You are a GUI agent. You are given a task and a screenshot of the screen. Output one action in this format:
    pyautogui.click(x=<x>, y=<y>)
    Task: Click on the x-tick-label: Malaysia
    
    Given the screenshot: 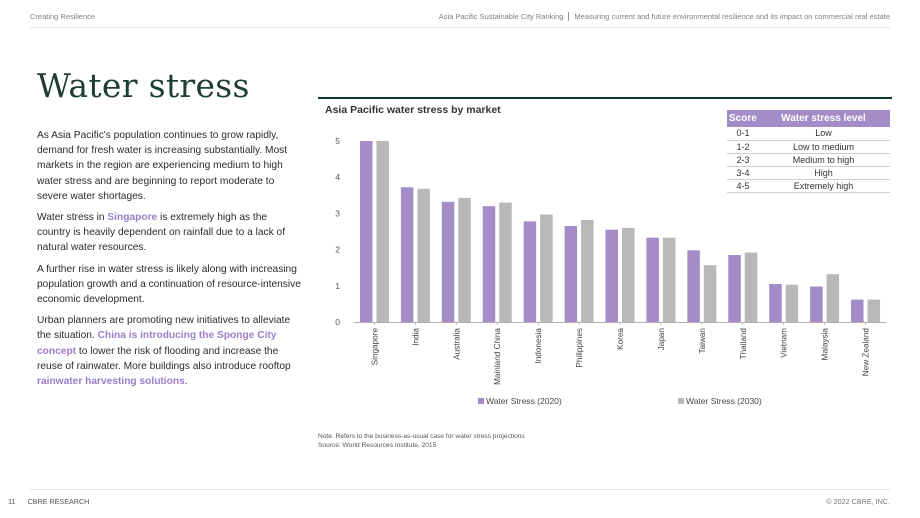 What is the action you would take?
    pyautogui.click(x=825, y=344)
    